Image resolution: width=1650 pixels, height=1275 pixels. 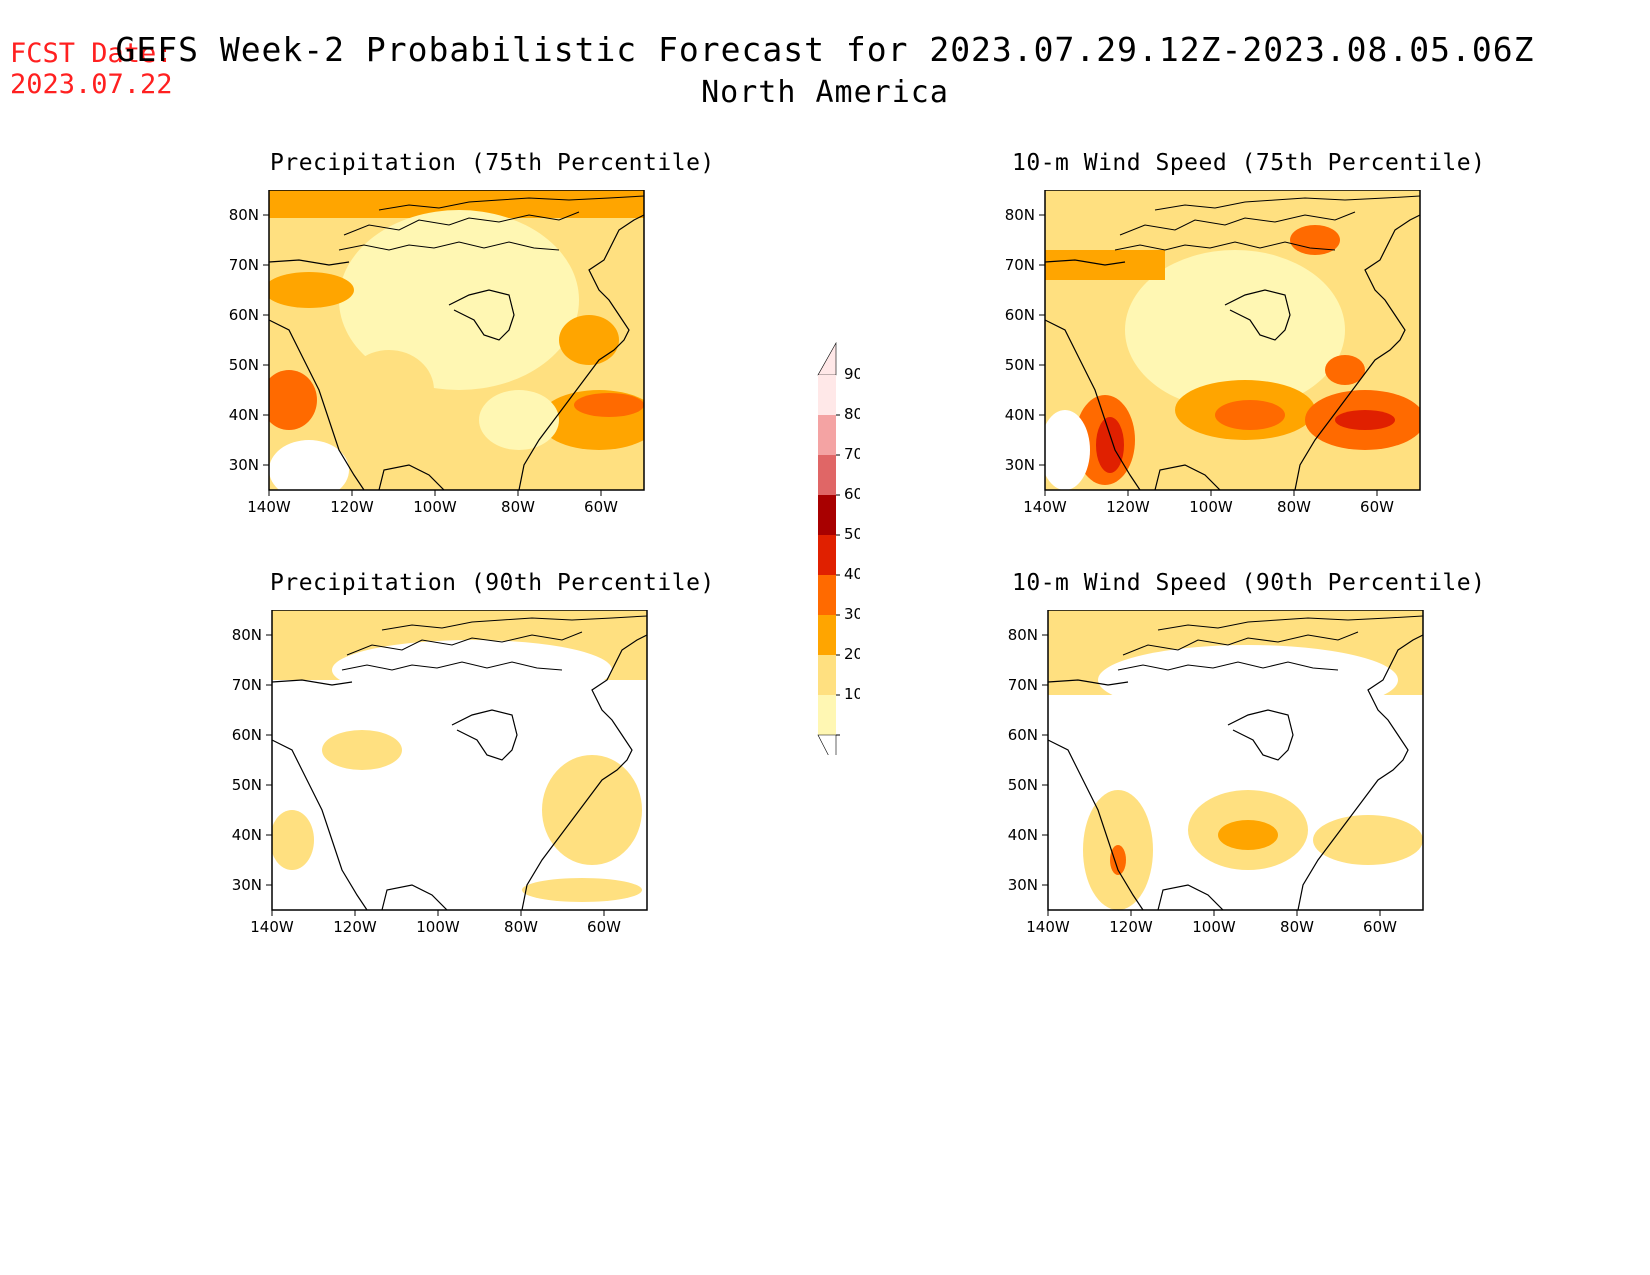 What do you see at coordinates (91, 84) in the screenshot?
I see `fcst-date-value: 2023.07.22` at bounding box center [91, 84].